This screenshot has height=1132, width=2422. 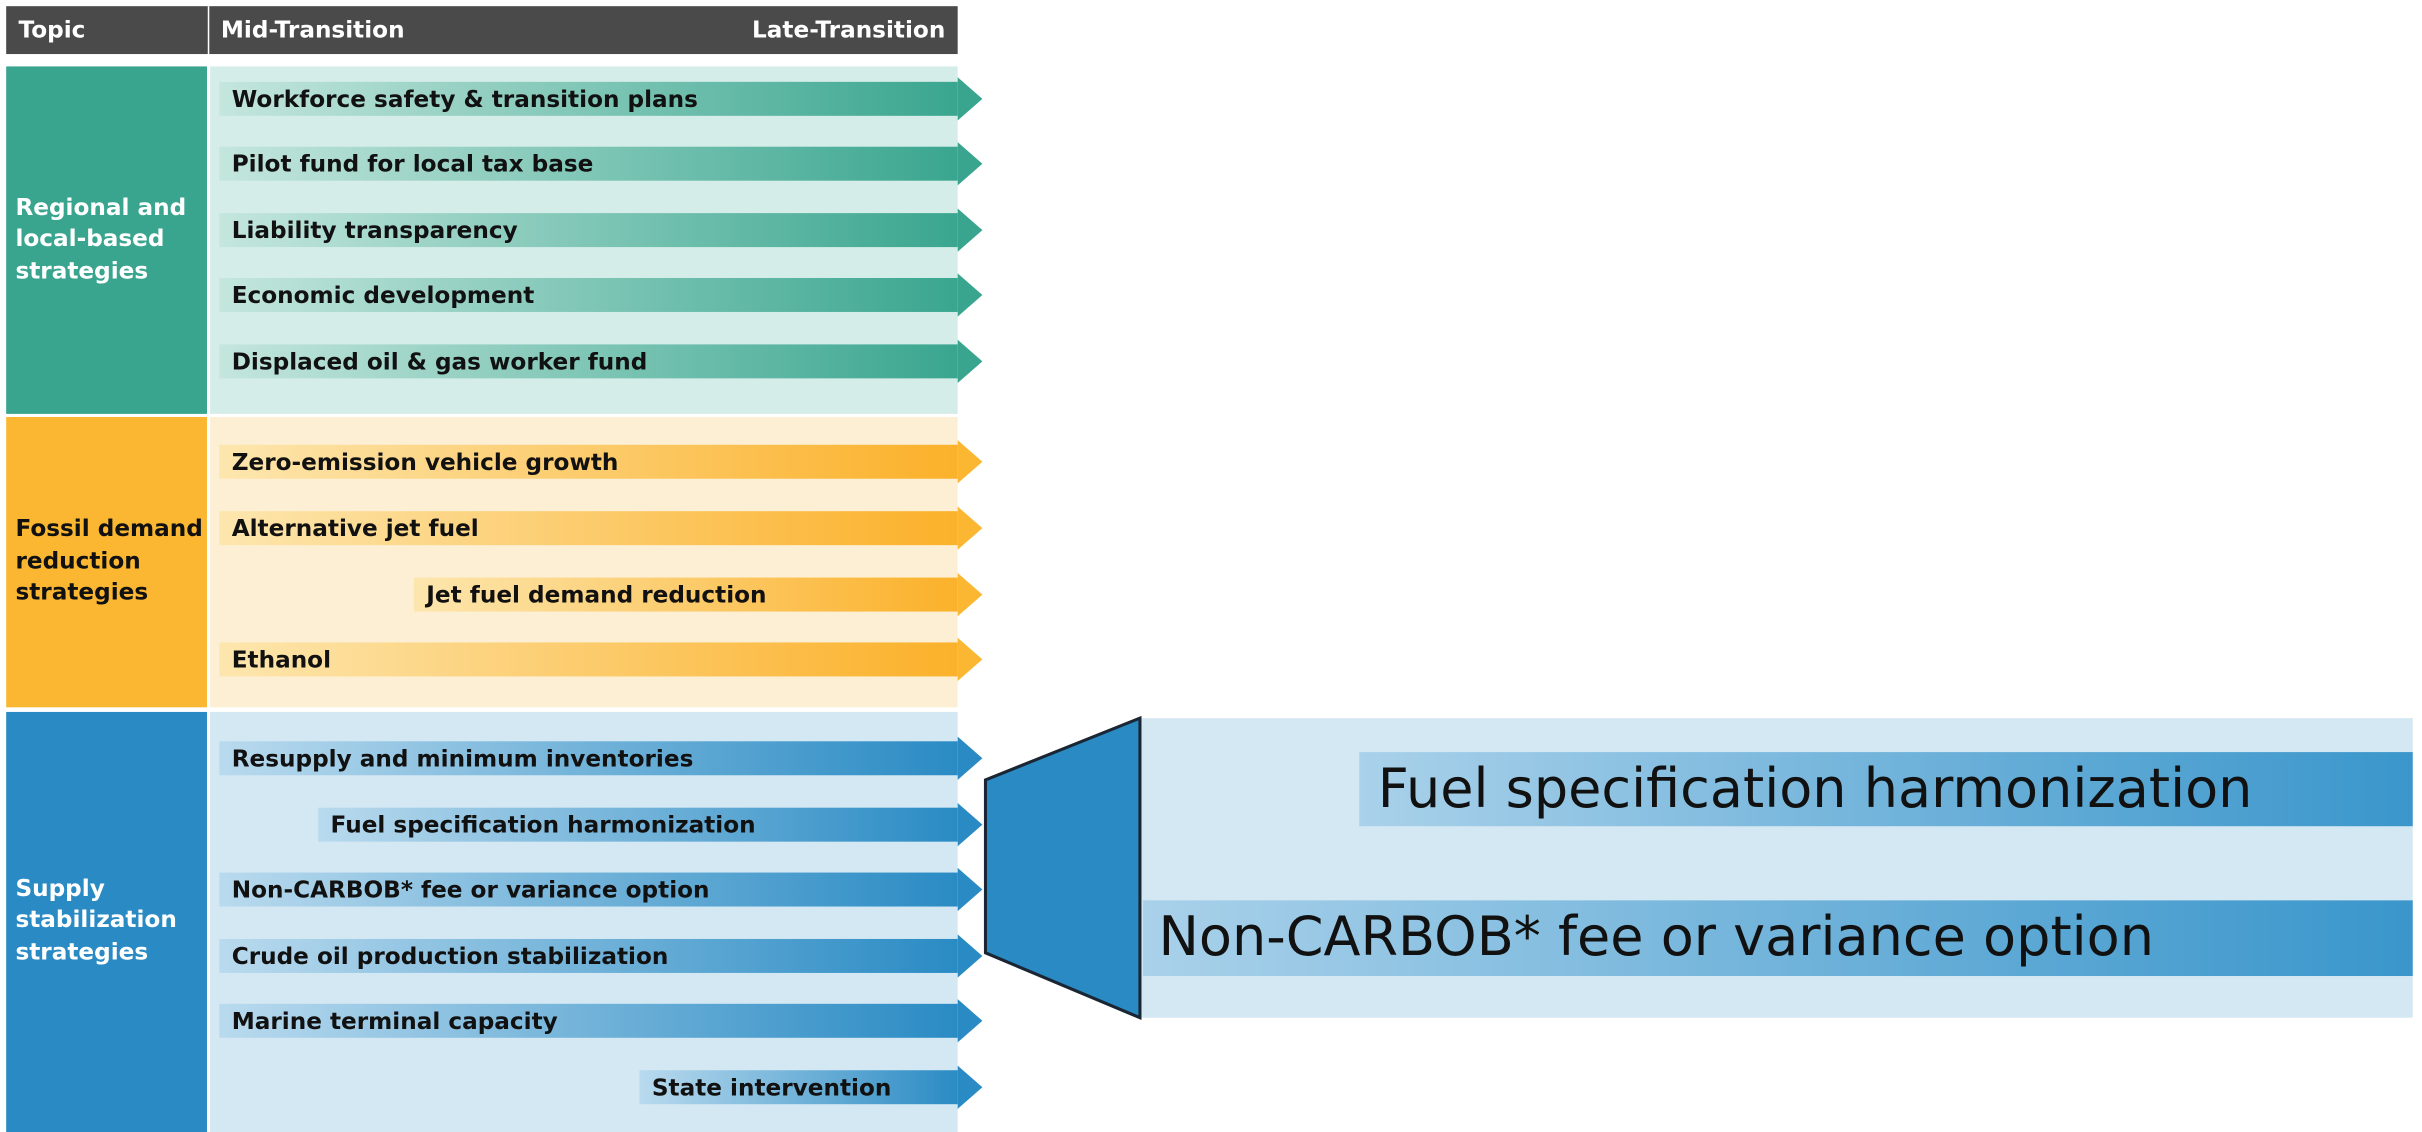 What do you see at coordinates (1656, 936) in the screenshot?
I see `zoom-label: Non-CARBOB* fee or variance option` at bounding box center [1656, 936].